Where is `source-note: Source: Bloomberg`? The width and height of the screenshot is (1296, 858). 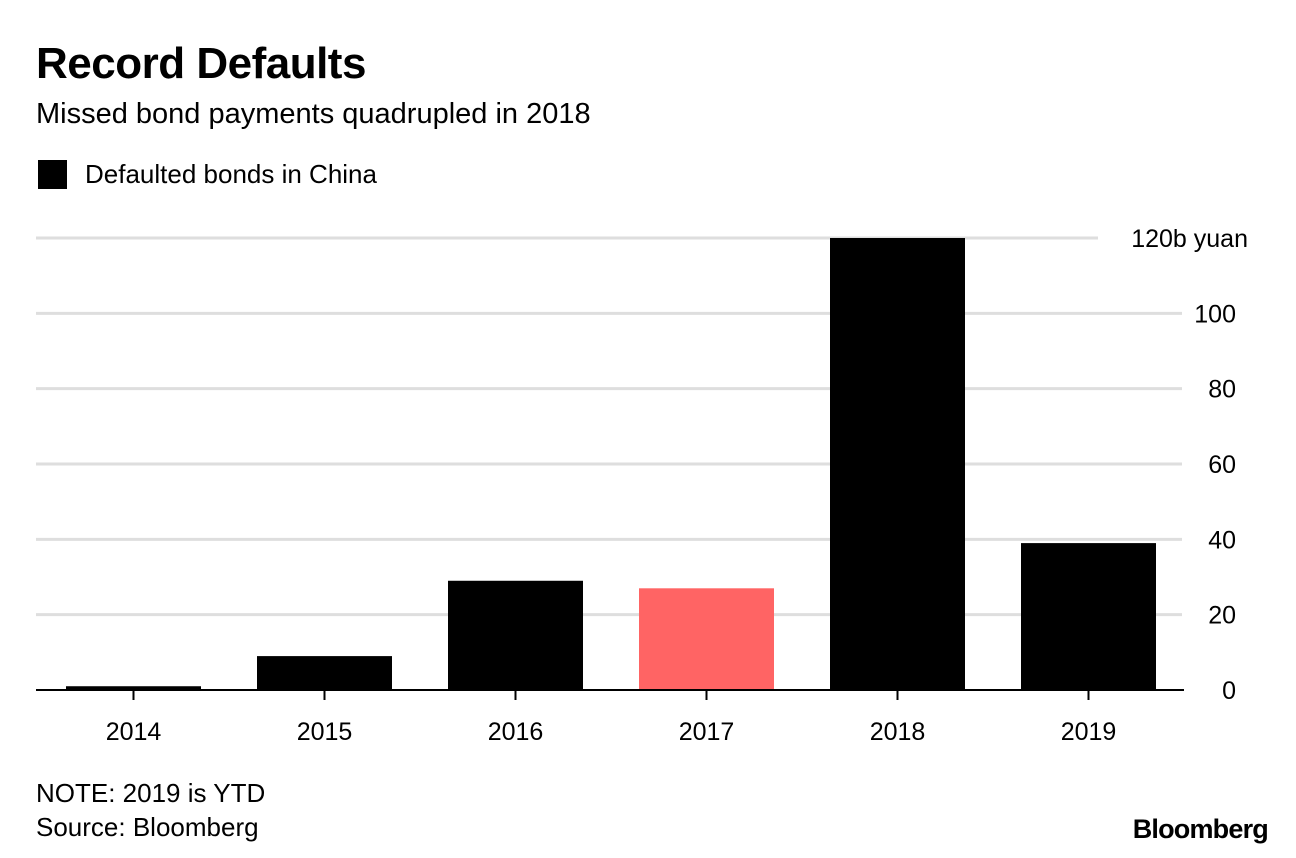 source-note: Source: Bloomberg is located at coordinates (147, 827).